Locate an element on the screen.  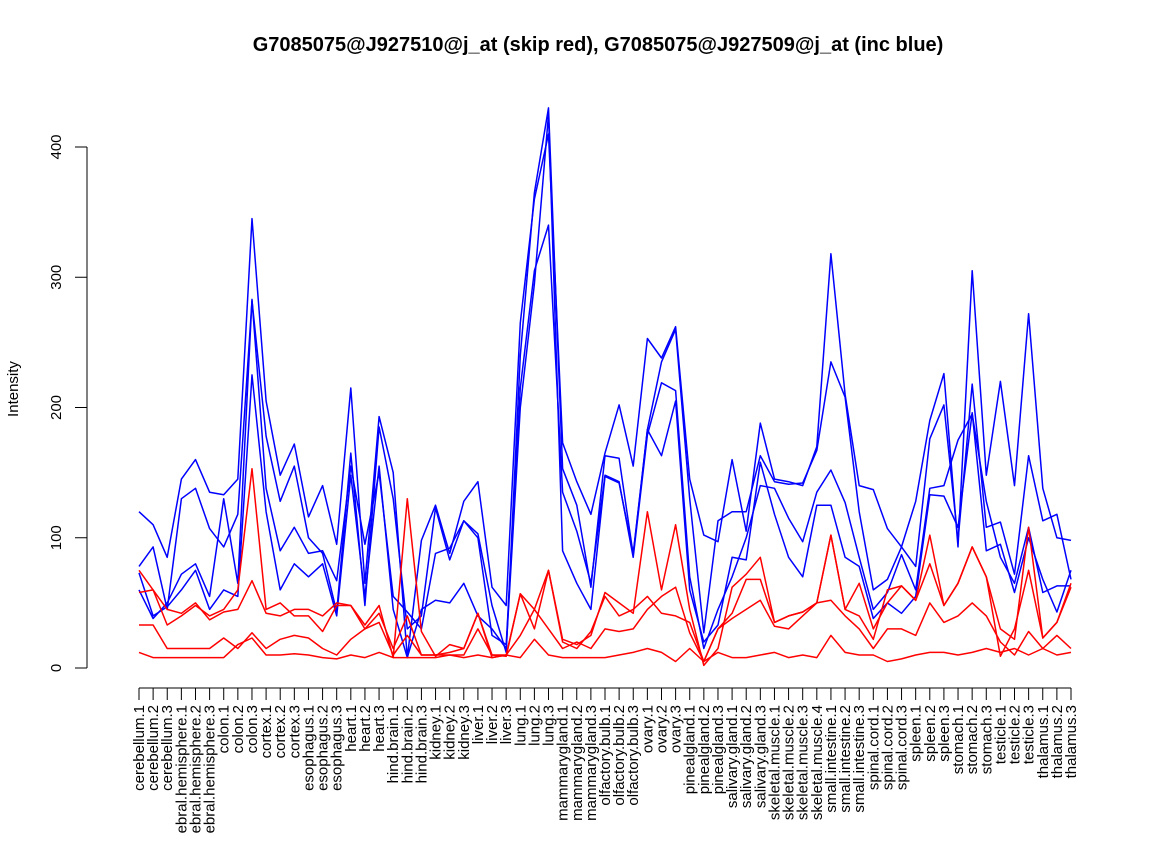
y-tick-label: 0 is located at coordinates (56, 668).